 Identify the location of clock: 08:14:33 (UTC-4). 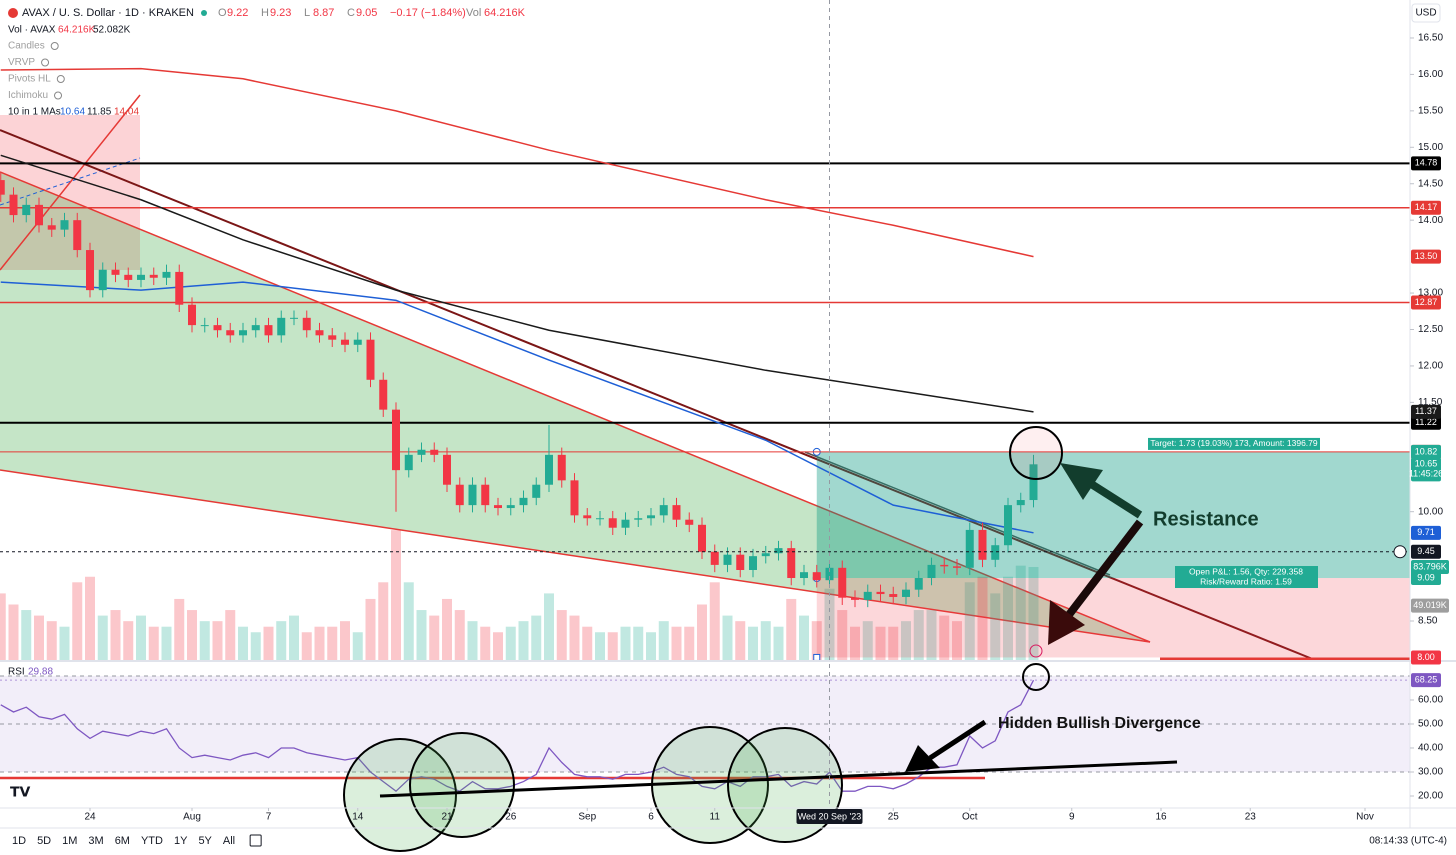
(1408, 841).